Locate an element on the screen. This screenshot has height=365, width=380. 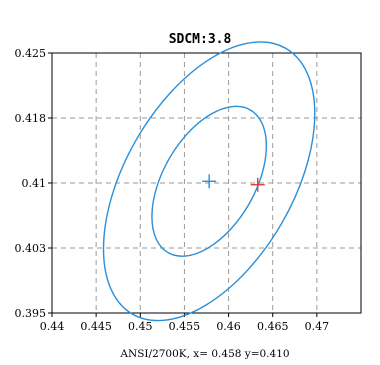
y-tick-label: 0.395 is located at coordinates (31, 313).